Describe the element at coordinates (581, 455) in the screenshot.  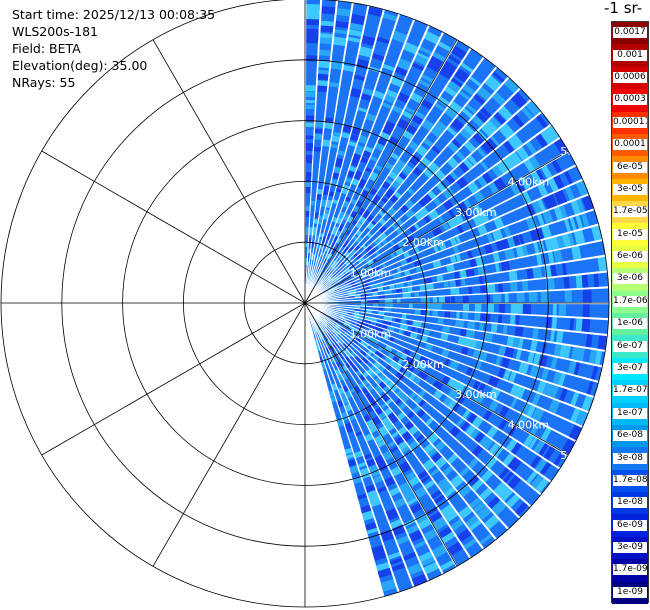
I see `ring-label: 5.00km` at that location.